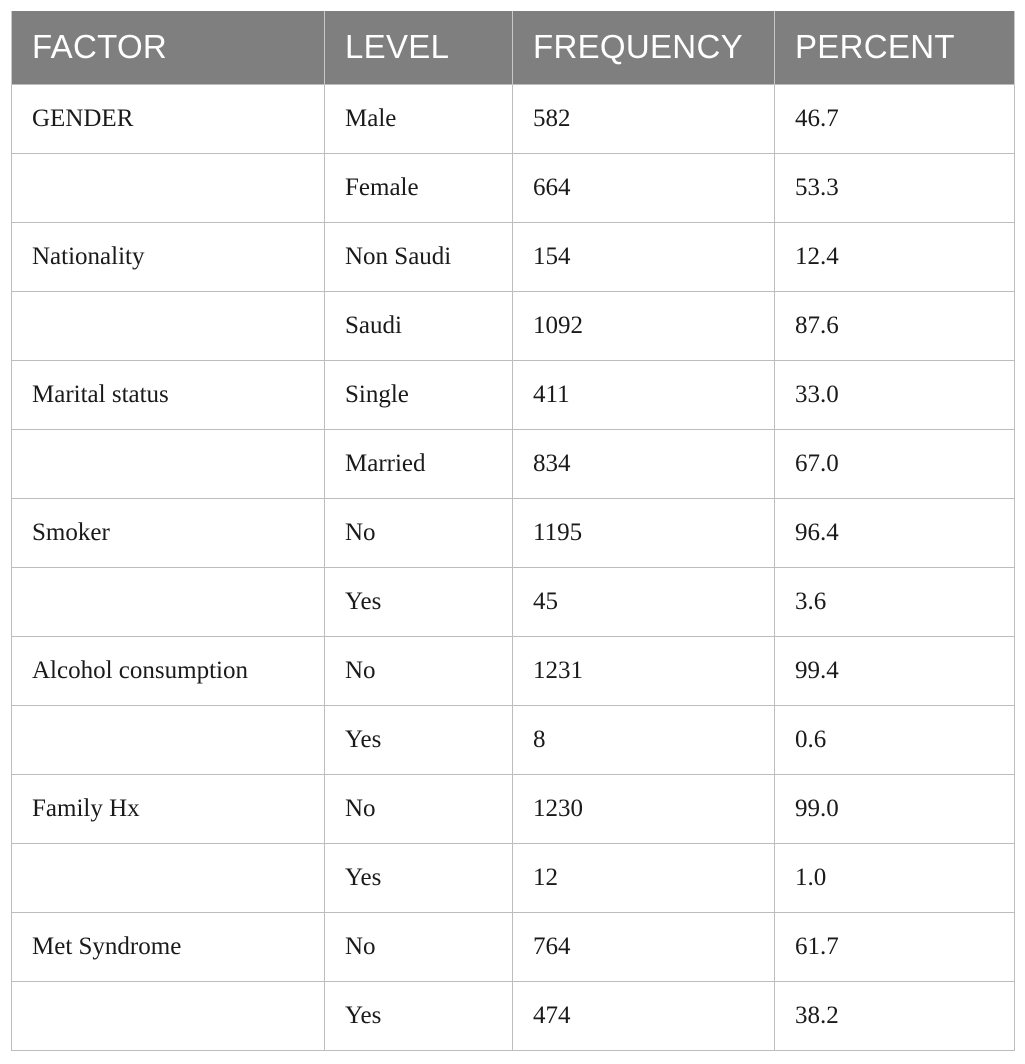 The image size is (1025, 1064). I want to click on cell-percent: 87.6, so click(894, 325).